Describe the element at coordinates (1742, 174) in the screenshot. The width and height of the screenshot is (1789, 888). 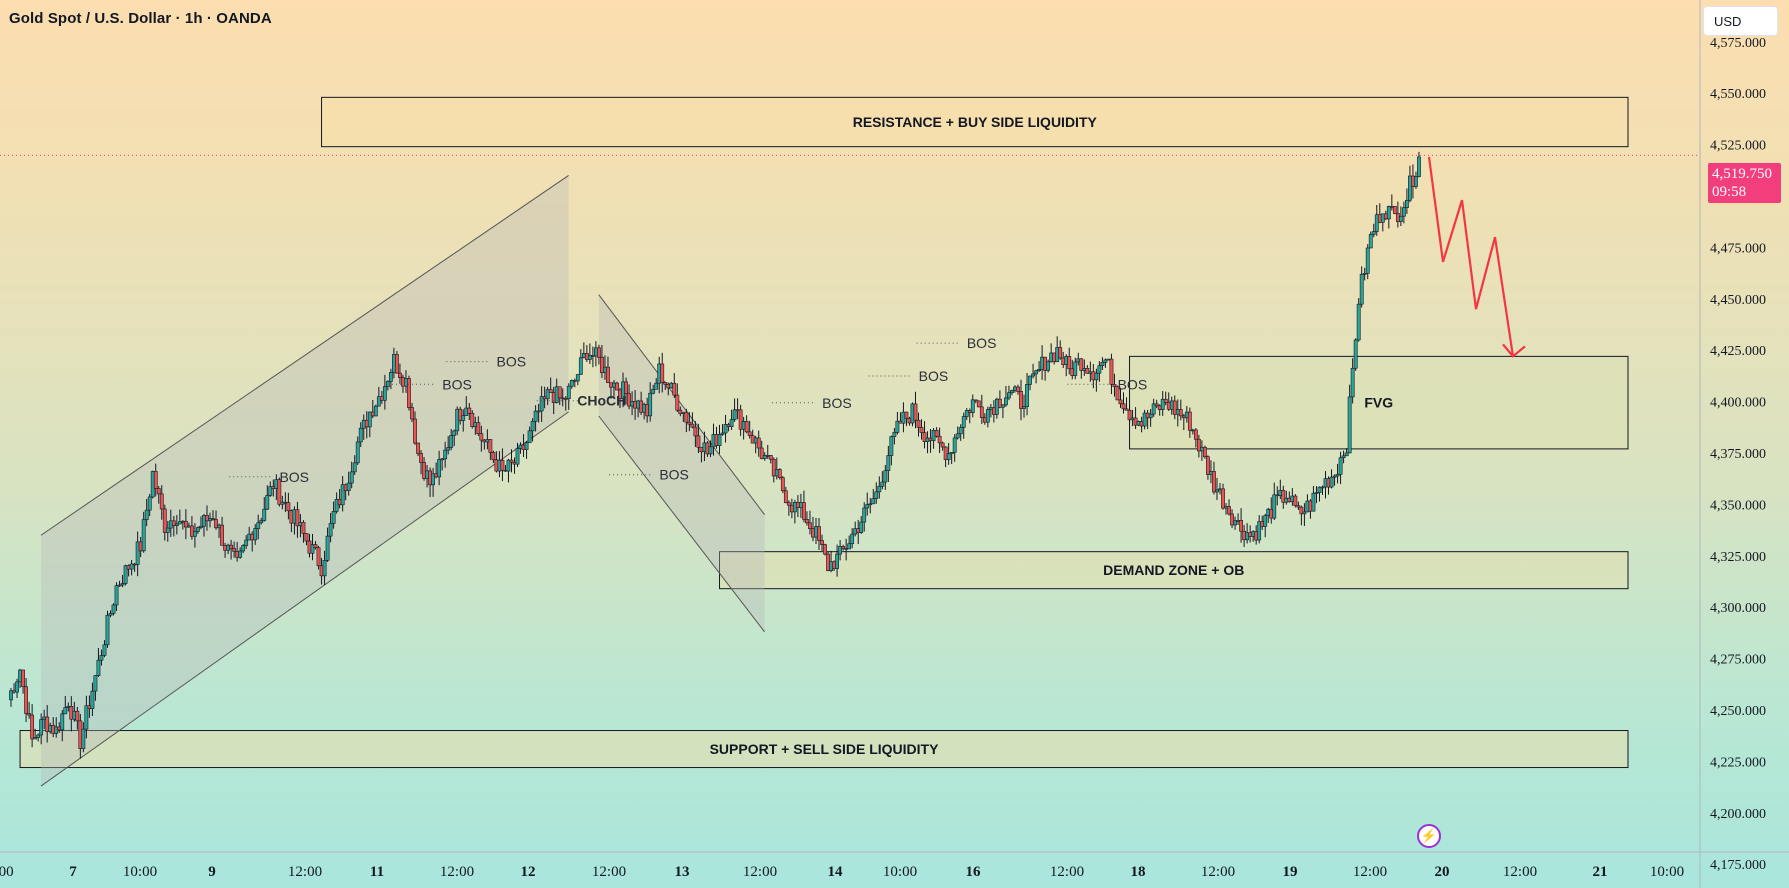
I see `last-price-value: 4,519.750` at that location.